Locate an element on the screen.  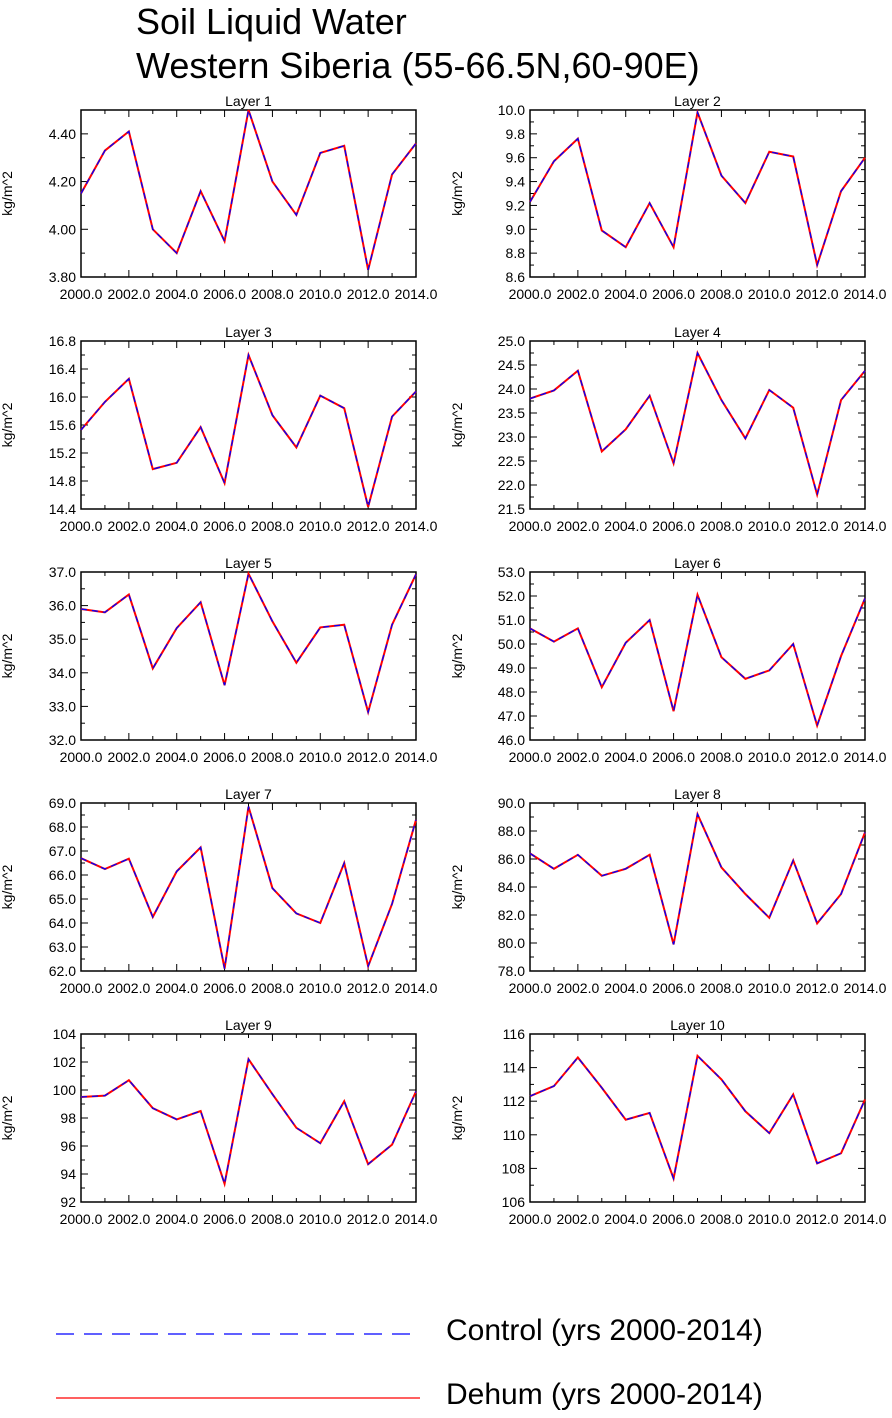
panel-title-layer-4: Layer 4 is located at coordinates (697, 332).